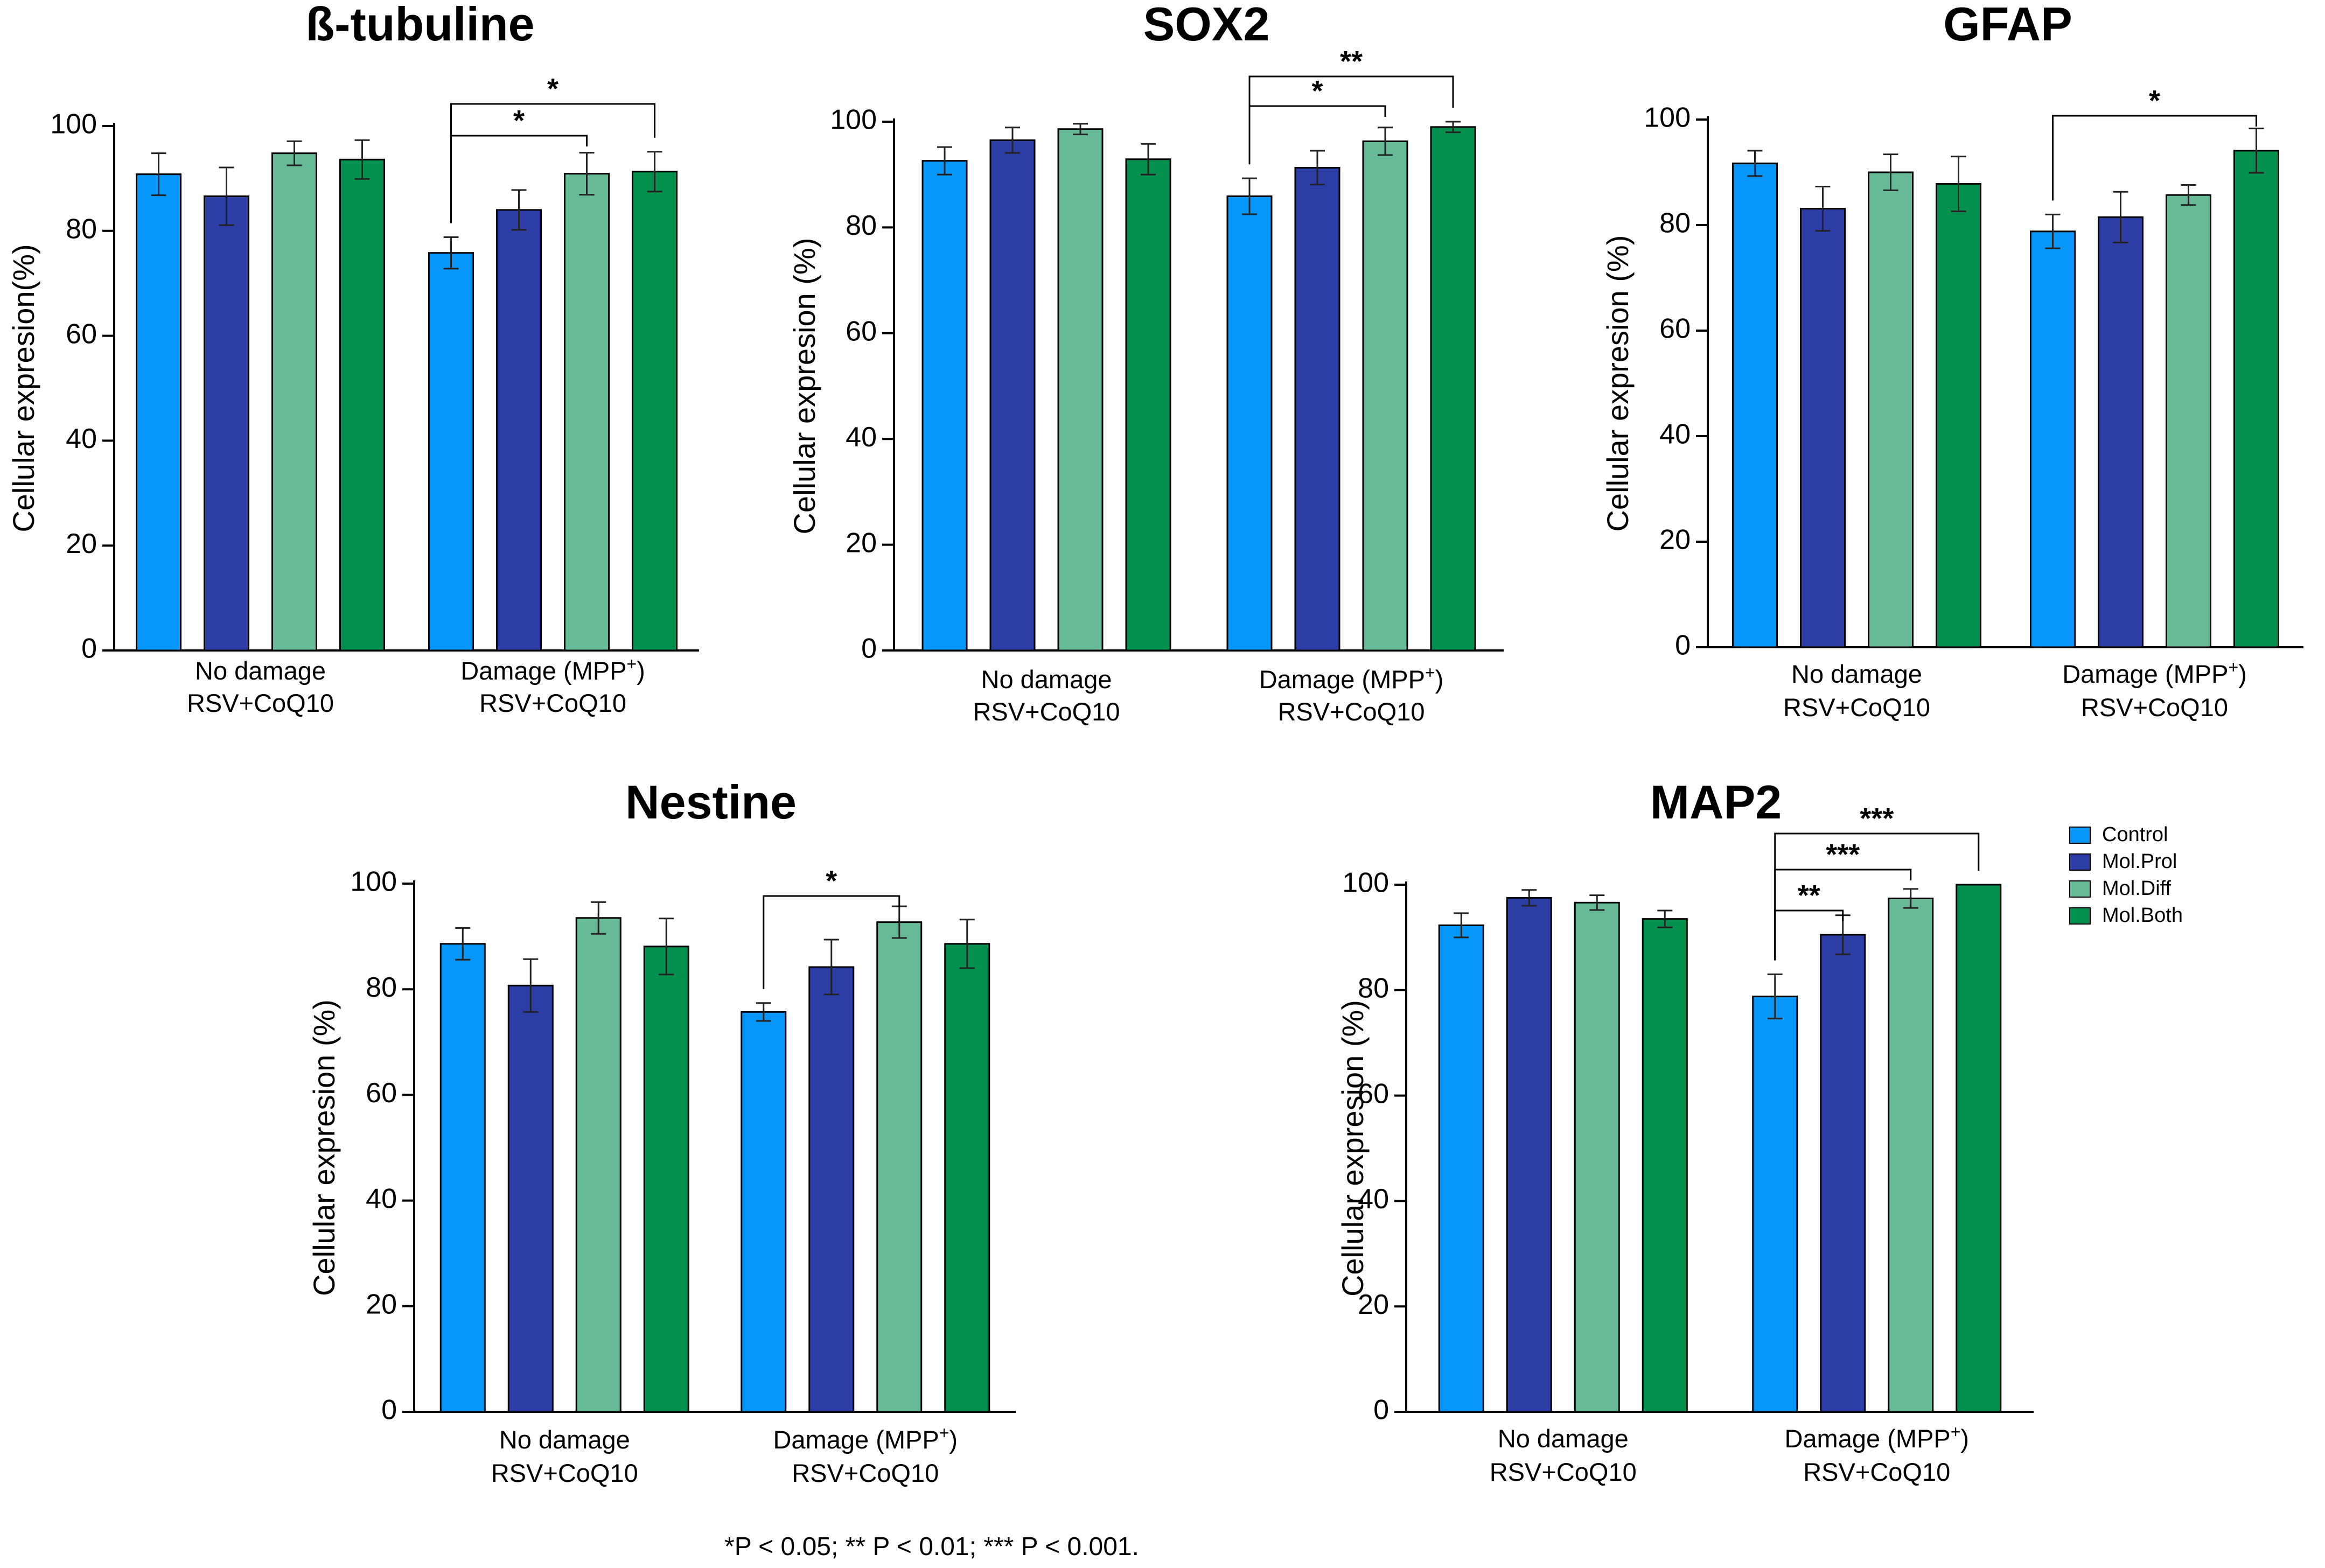 This screenshot has height=1568, width=2325. Describe the element at coordinates (1206, 25) in the screenshot. I see `chart-title: SOX2` at that location.